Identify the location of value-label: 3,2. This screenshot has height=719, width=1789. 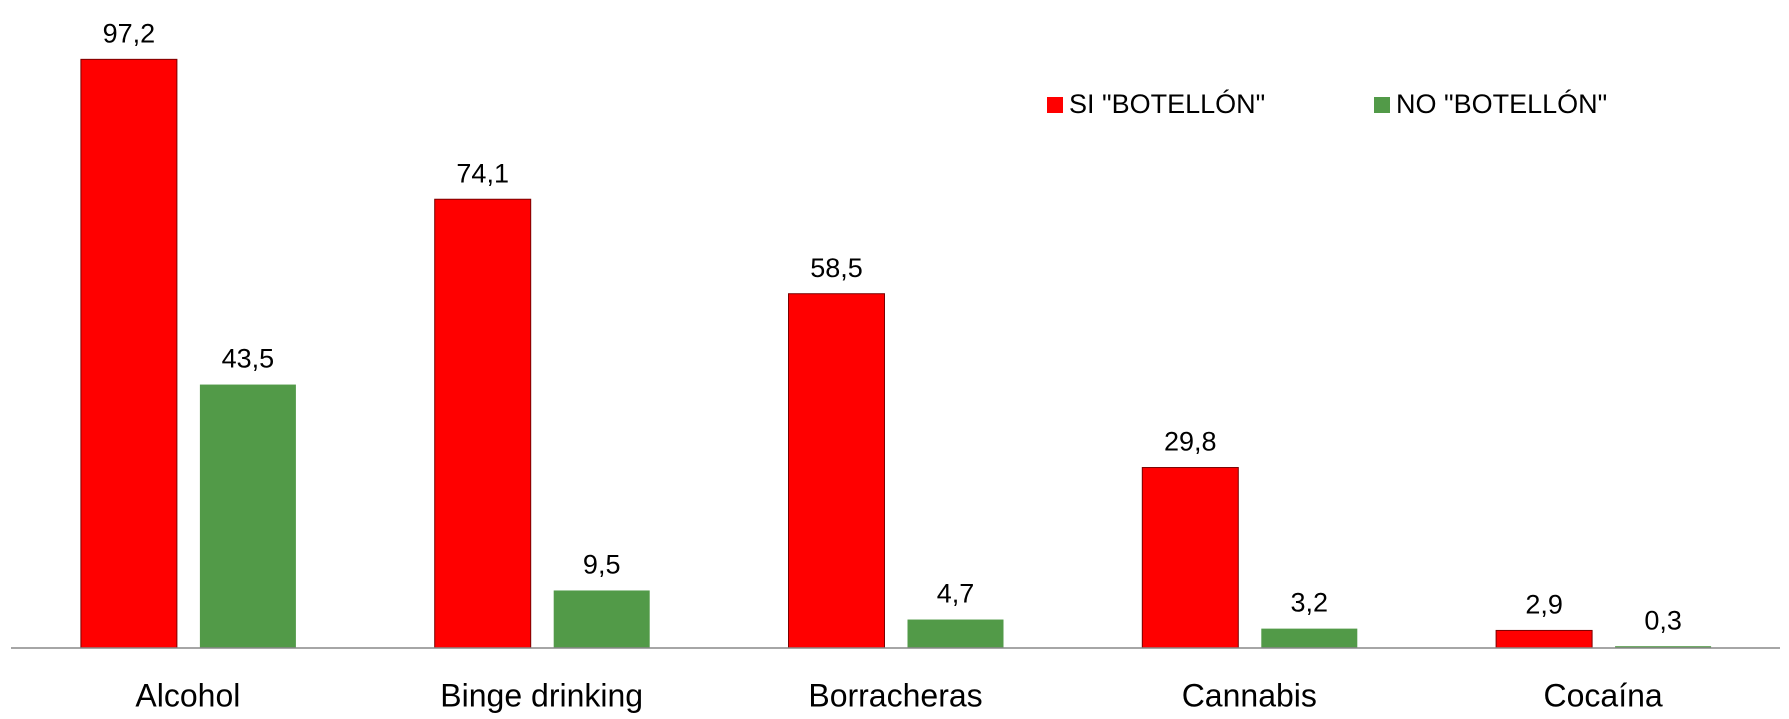
(1310, 603).